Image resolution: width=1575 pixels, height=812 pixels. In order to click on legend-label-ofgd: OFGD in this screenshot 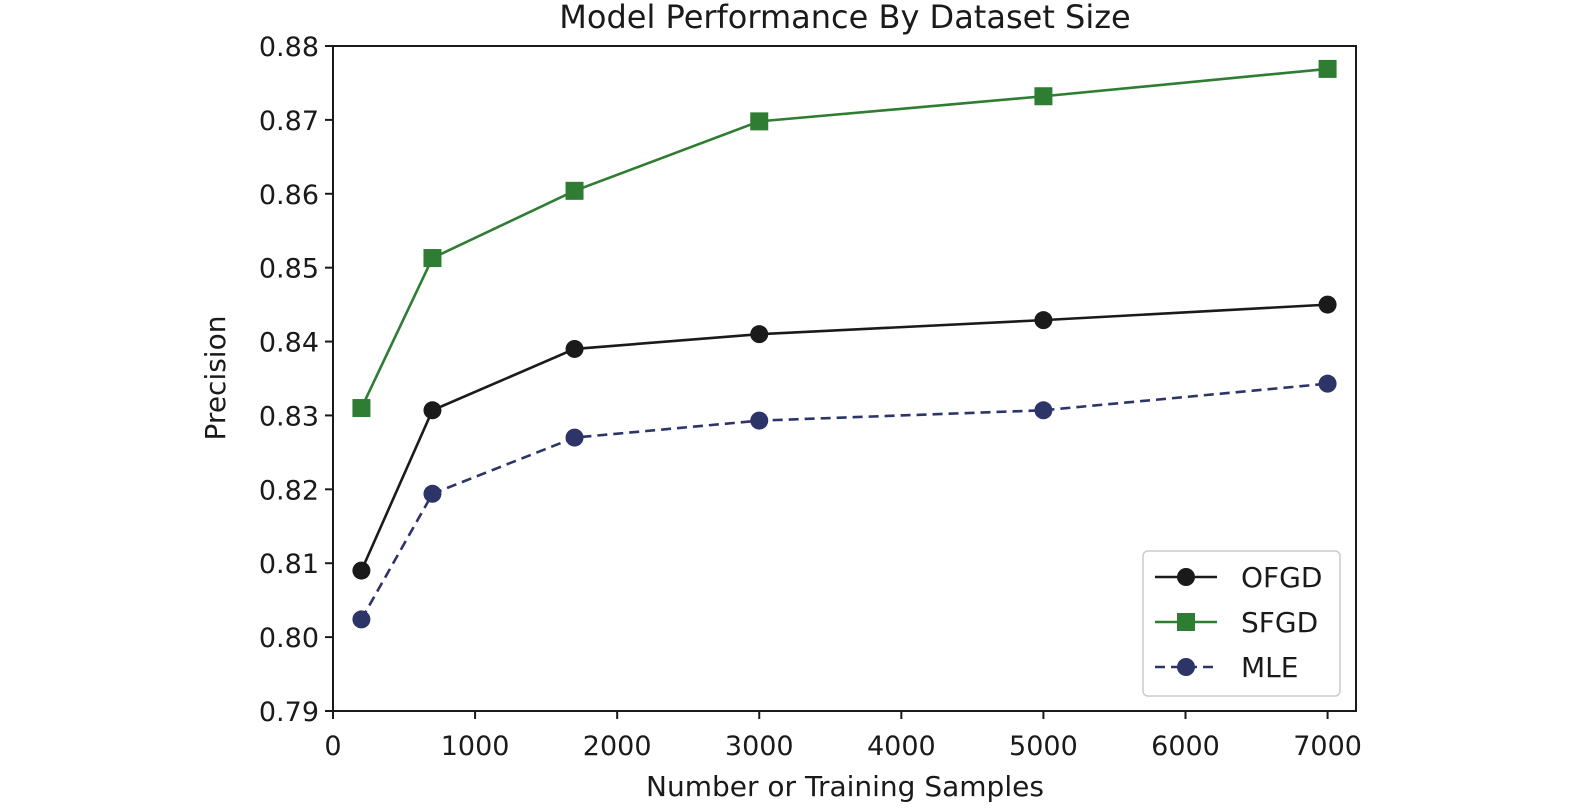, I will do `click(1281, 577)`.